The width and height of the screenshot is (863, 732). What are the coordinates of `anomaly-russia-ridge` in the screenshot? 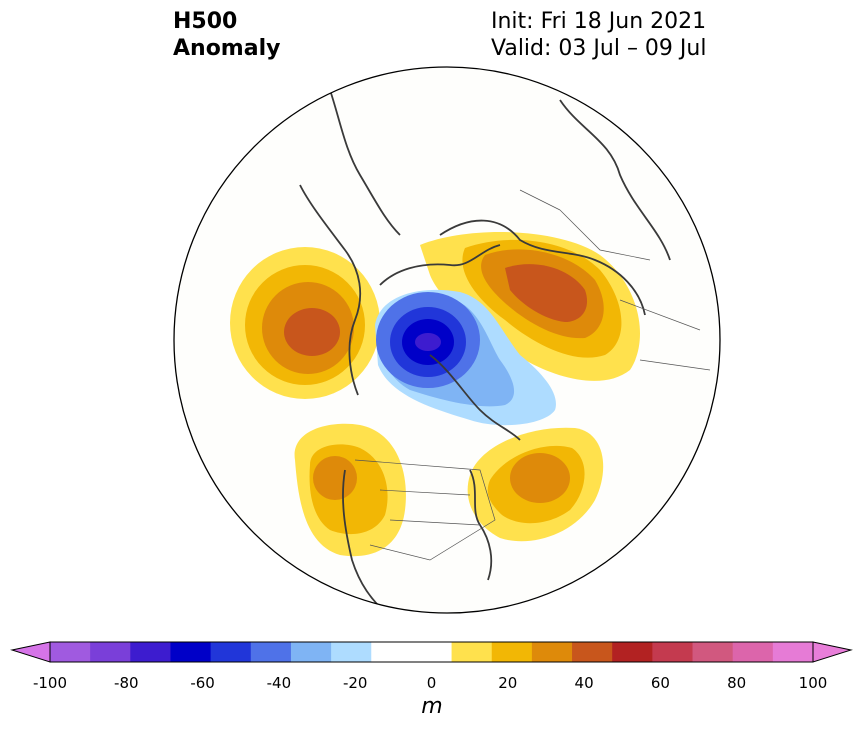 It's located at (530, 306).